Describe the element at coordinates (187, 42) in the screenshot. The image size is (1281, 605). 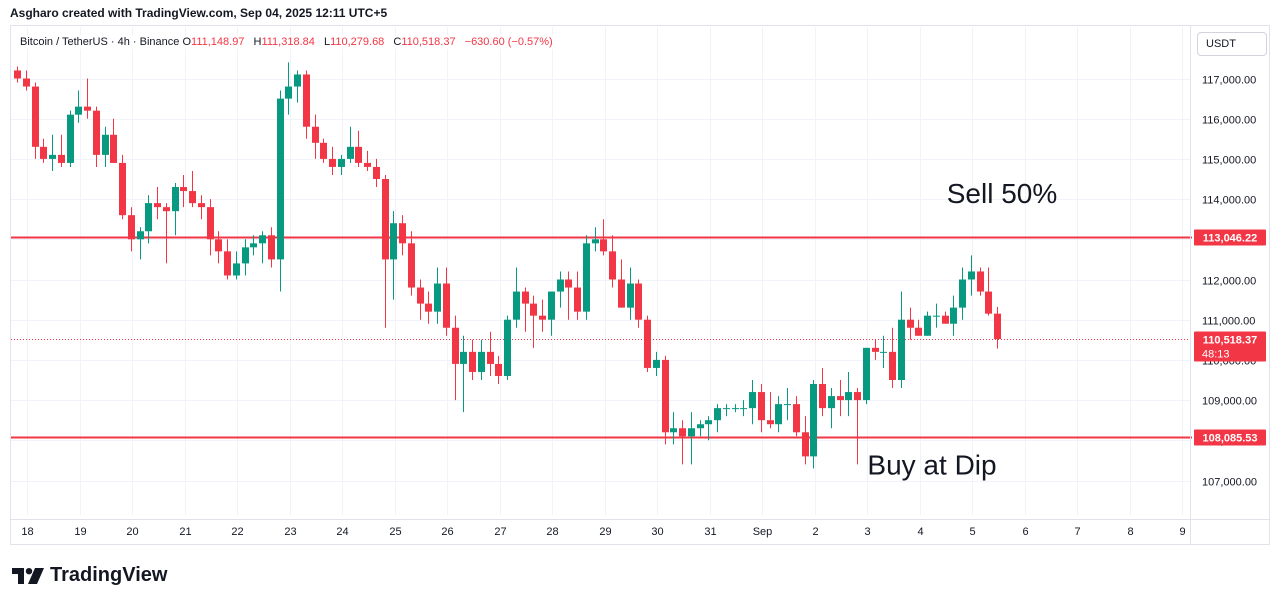
I see `open-label: O` at that location.